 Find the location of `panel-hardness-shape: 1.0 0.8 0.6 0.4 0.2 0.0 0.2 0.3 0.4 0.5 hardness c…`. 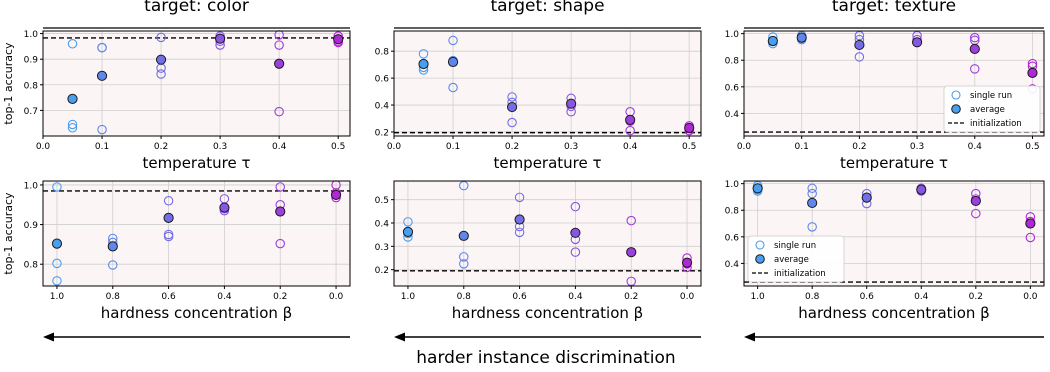

panel-hardness-shape: 1.0 0.8 0.6 0.4 0.2 0.0 0.2 0.3 0.4 0.5 hardness c… is located at coordinates (538, 251).